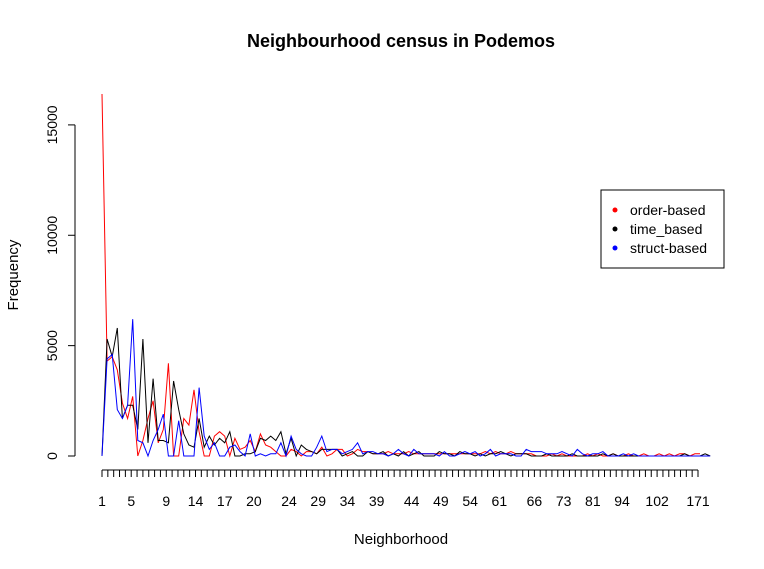 This screenshot has height=569, width=764. What do you see at coordinates (196, 501) in the screenshot?
I see `x-tick-label: 14` at bounding box center [196, 501].